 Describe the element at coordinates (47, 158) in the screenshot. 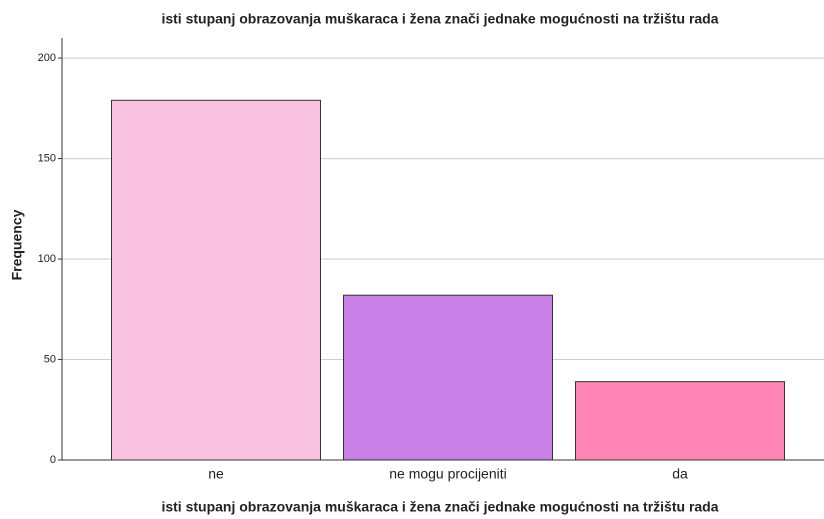

I see `y-tick-label: 150` at that location.